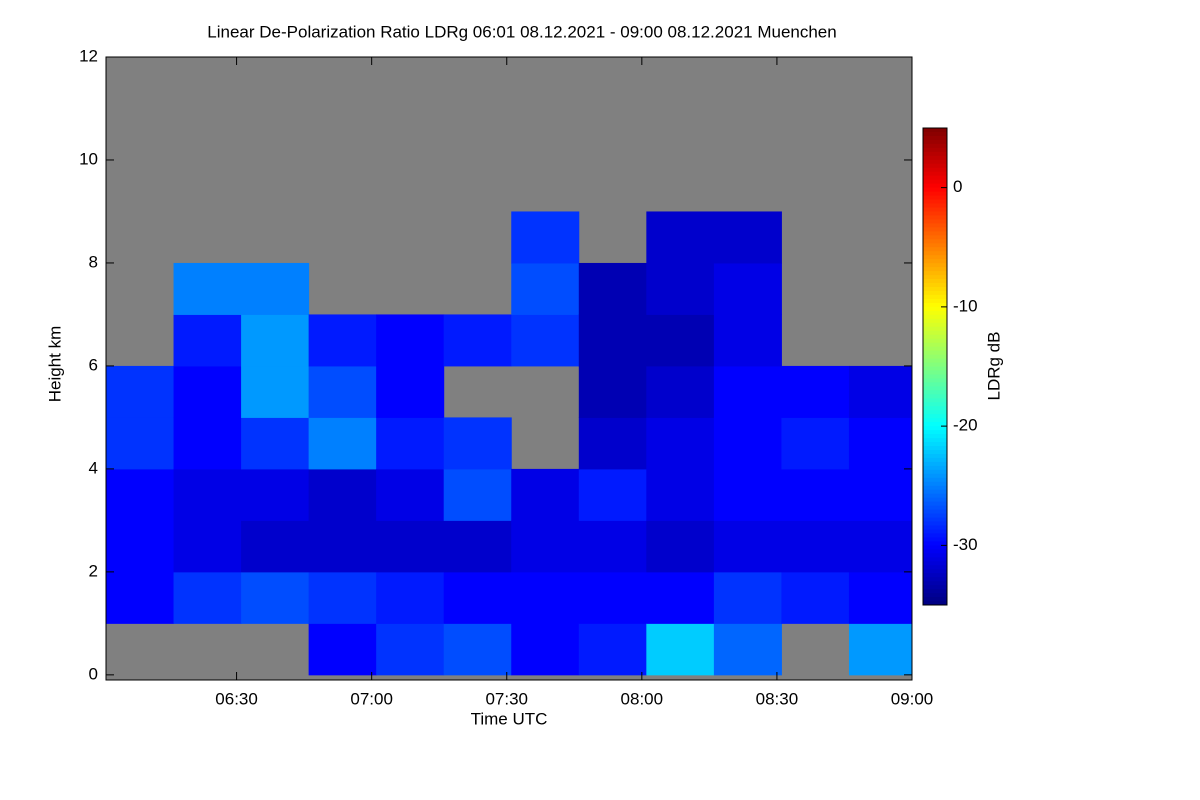 This screenshot has width=1200, height=800. Describe the element at coordinates (957, 186) in the screenshot. I see `colorbar-tick-label: 0` at that location.